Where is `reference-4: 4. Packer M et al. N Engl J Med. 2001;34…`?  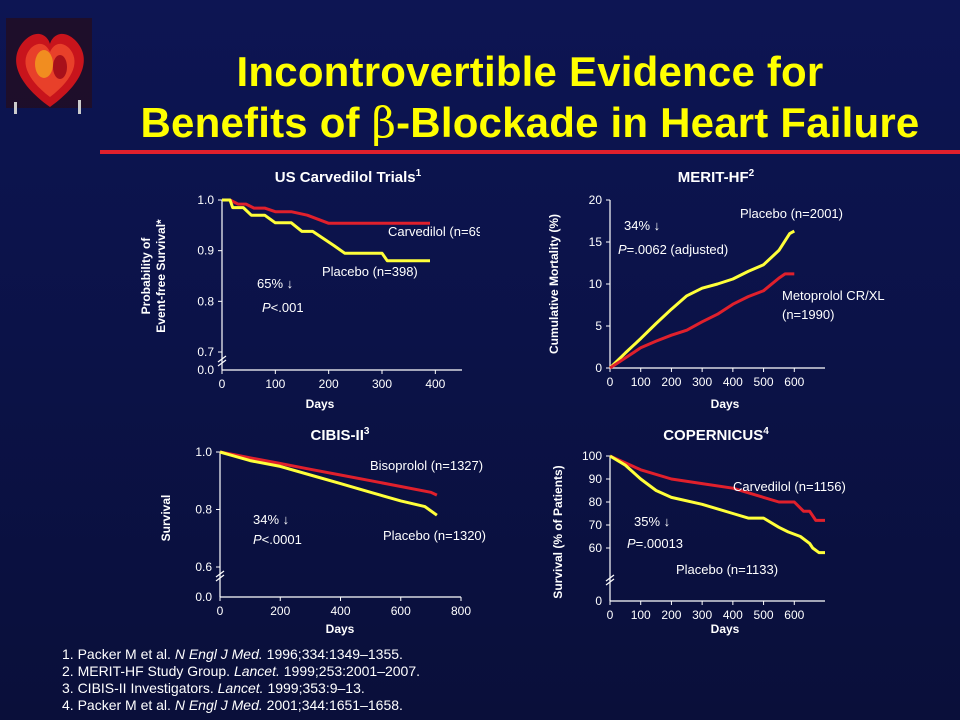
reference-4: 4. Packer M et al. N Engl J Med. 2001;34… is located at coordinates (241, 705).